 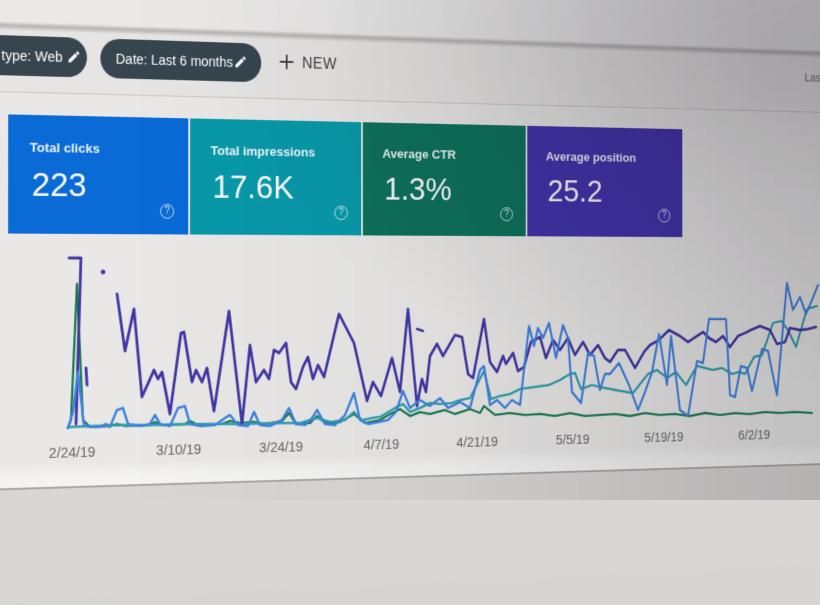 I want to click on svg-text: 3/10/19, so click(x=178, y=450).